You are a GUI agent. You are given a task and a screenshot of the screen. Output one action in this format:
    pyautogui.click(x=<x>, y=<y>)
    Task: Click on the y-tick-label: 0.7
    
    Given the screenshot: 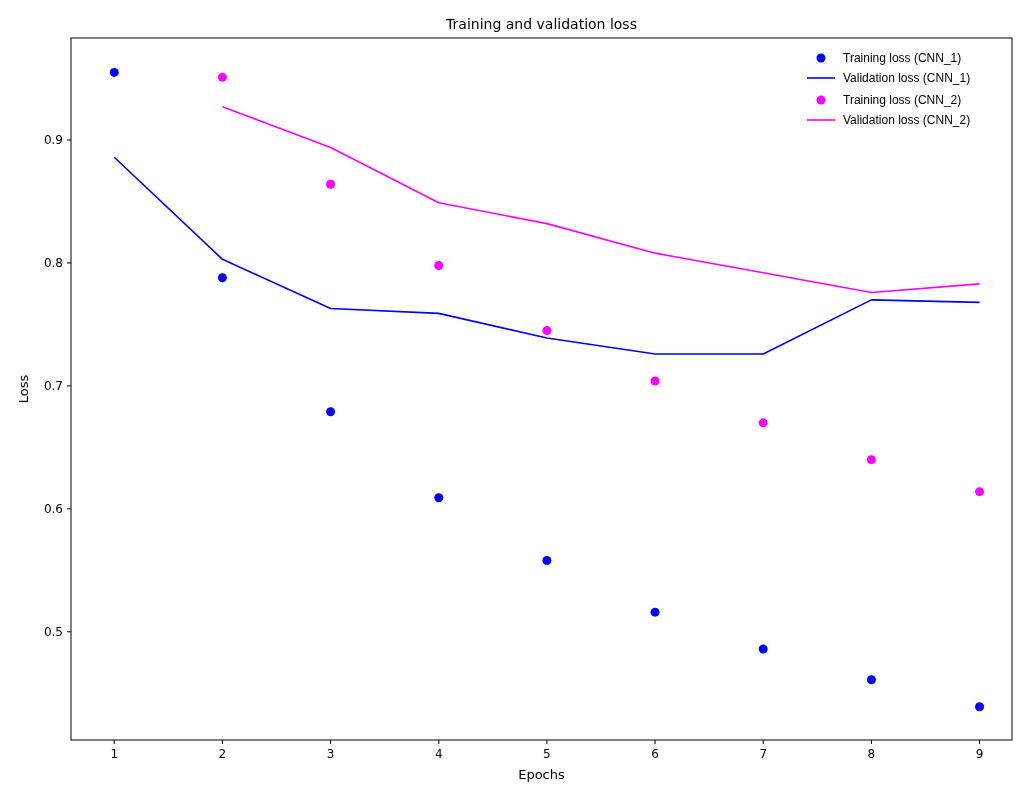 What is the action you would take?
    pyautogui.click(x=53, y=385)
    